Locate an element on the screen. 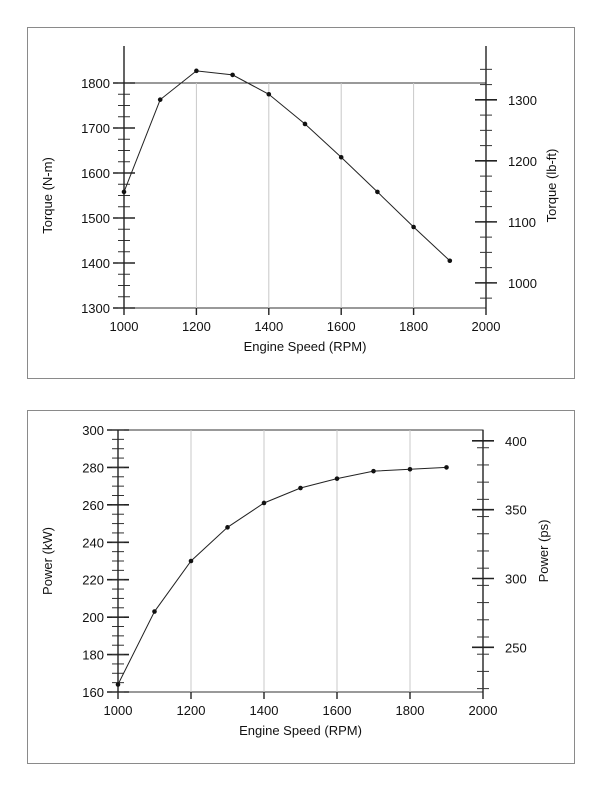  y-tick-label: 1300 is located at coordinates (95, 308).